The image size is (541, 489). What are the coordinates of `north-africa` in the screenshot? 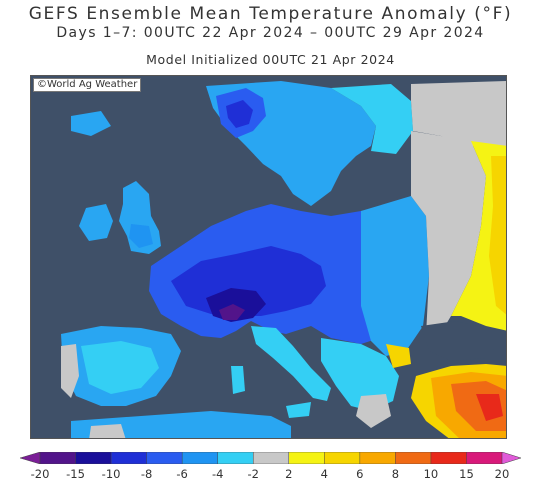 It's located at (181, 424).